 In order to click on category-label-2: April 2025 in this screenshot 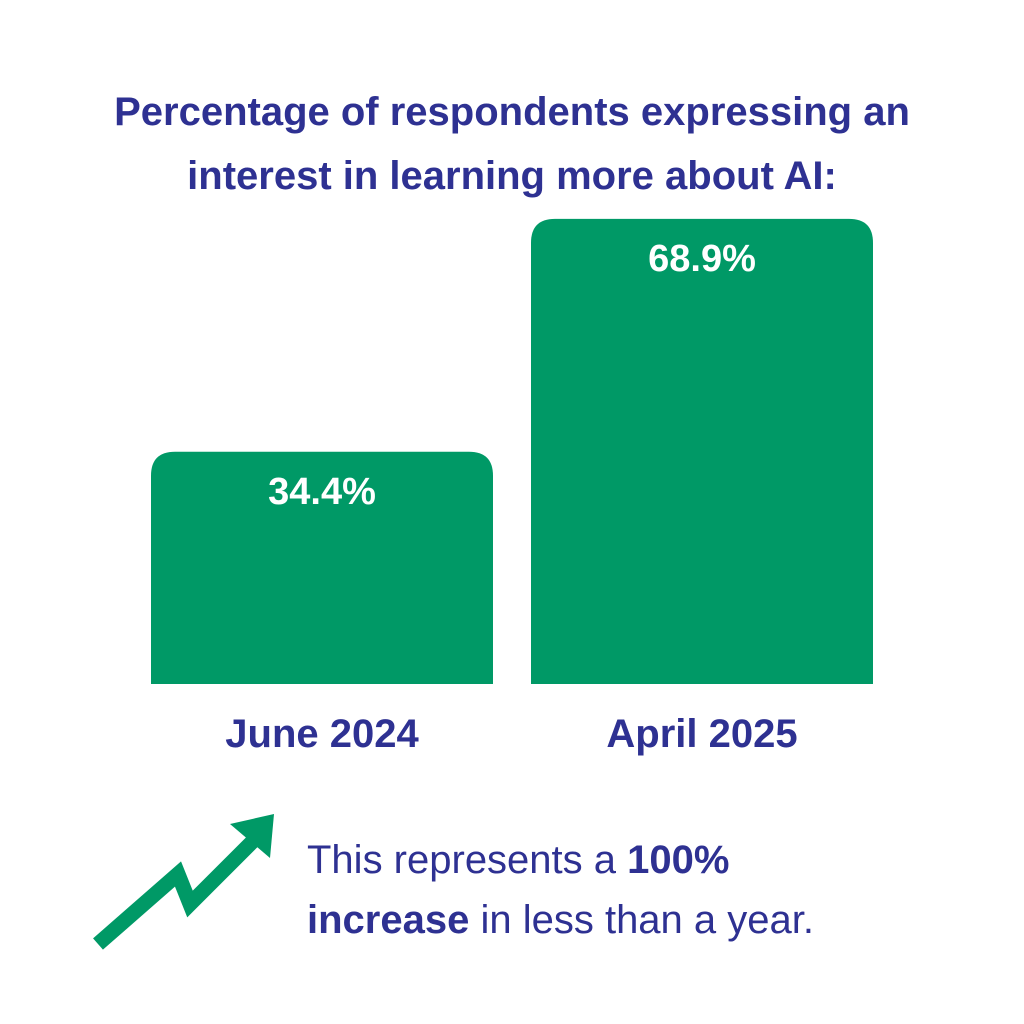, I will do `click(701, 734)`.